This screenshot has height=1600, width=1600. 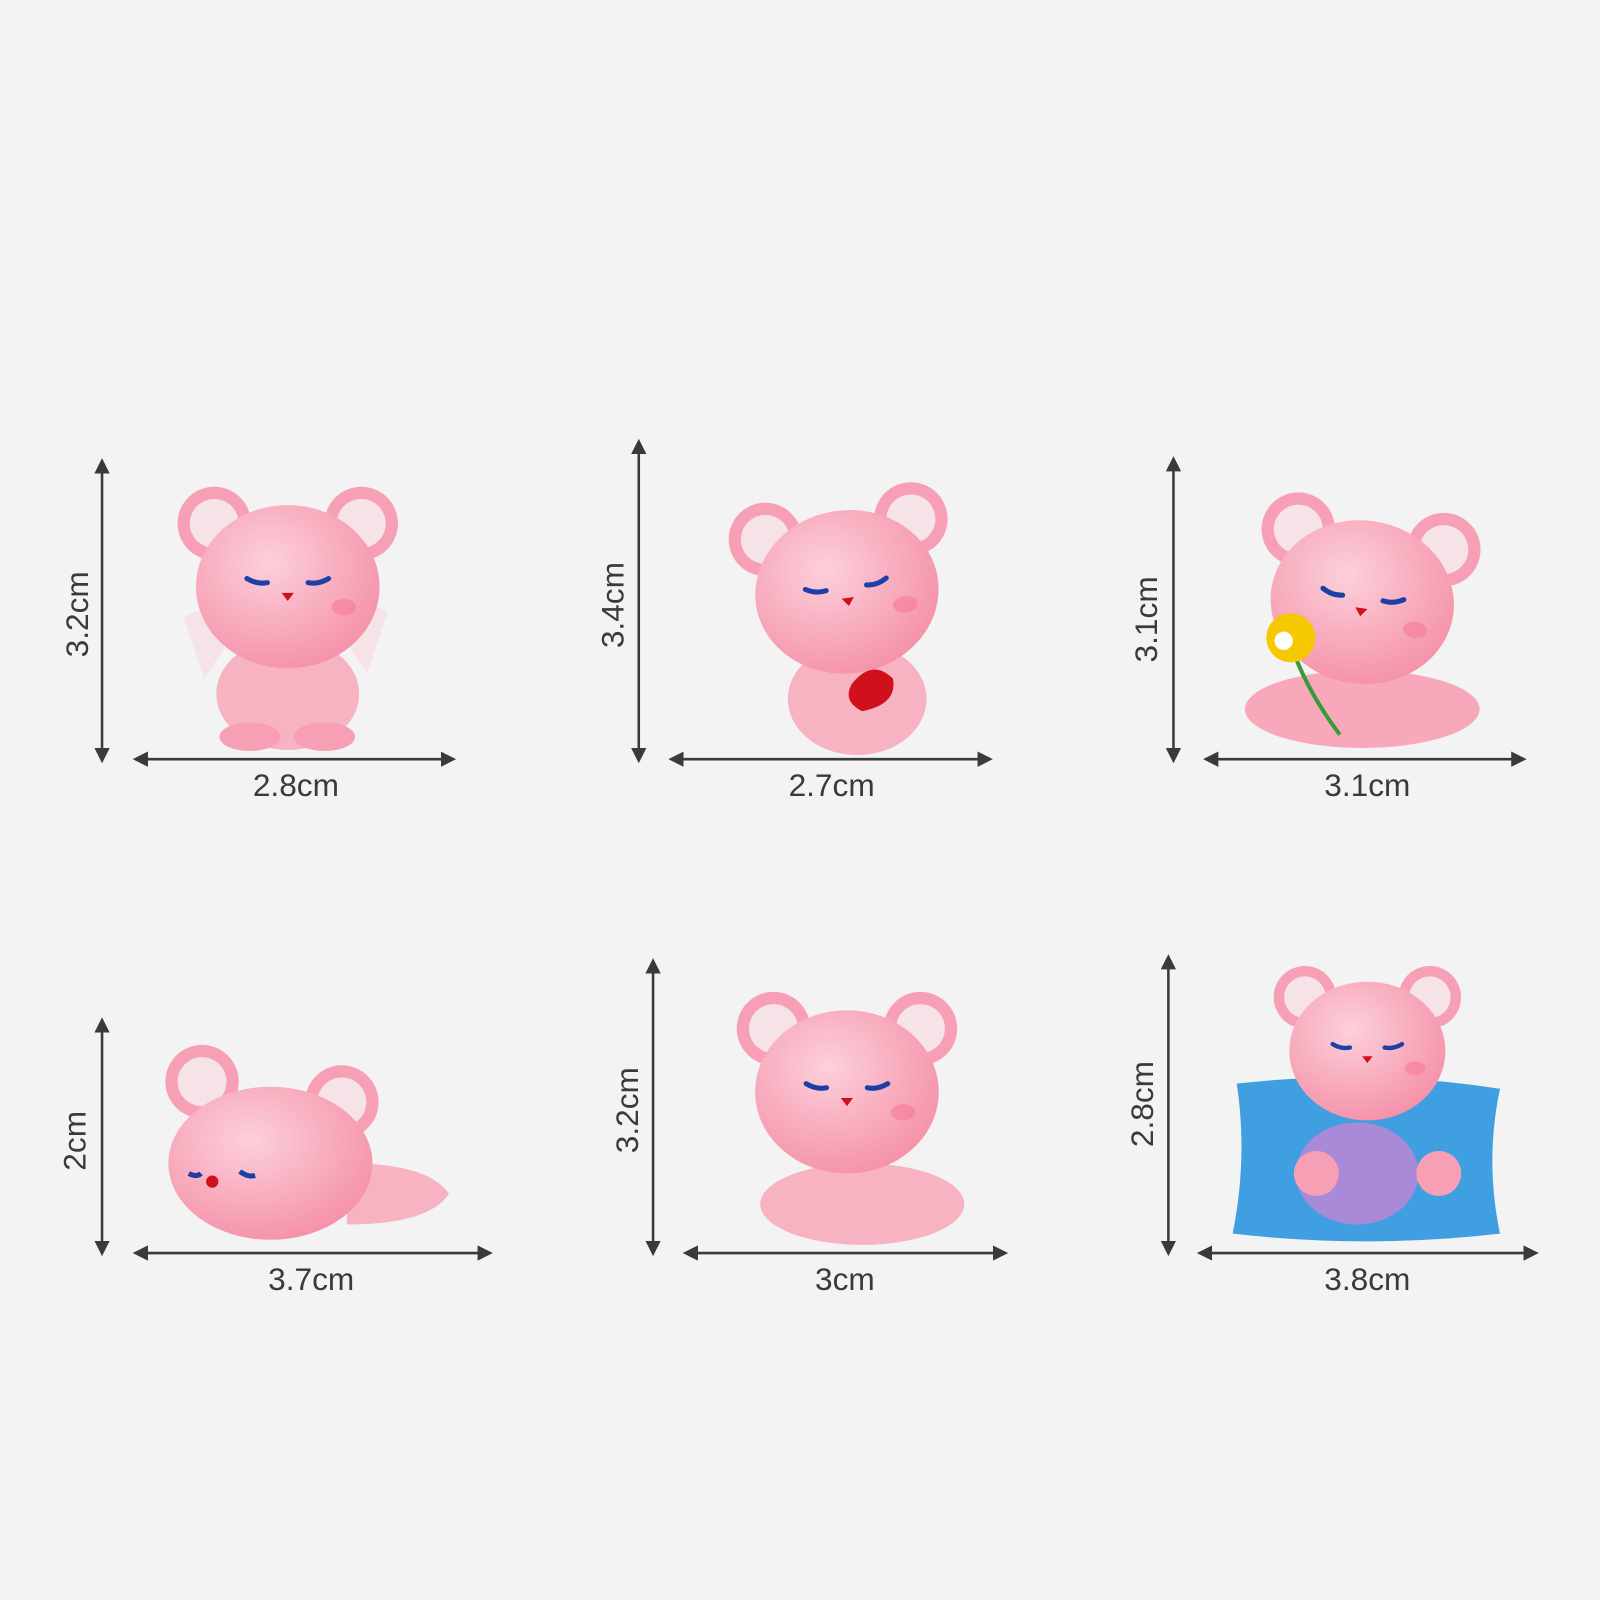 What do you see at coordinates (1142, 1104) in the screenshot?
I see `height-label: 2.8cm` at bounding box center [1142, 1104].